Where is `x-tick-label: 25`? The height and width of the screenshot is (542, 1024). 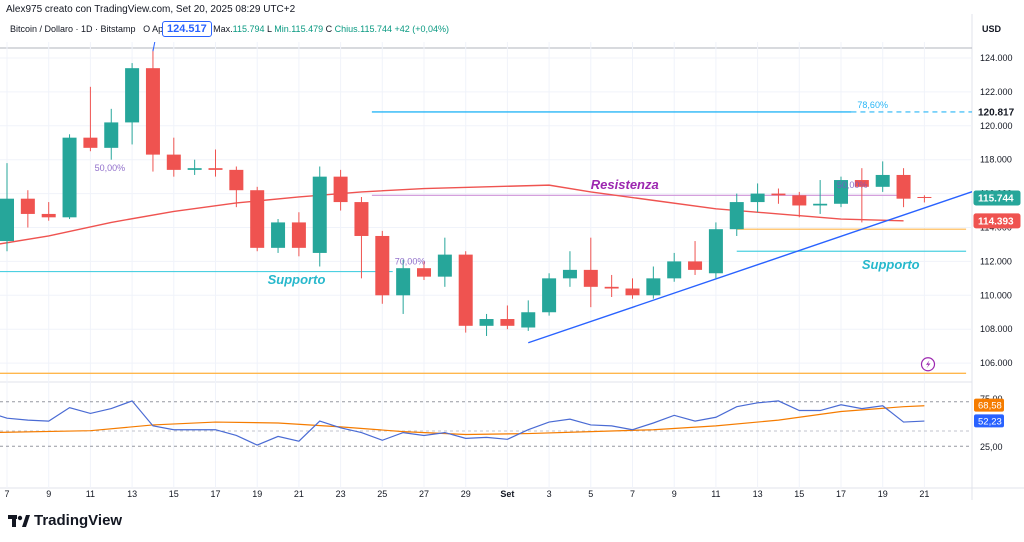 x-tick-label: 25 is located at coordinates (382, 494).